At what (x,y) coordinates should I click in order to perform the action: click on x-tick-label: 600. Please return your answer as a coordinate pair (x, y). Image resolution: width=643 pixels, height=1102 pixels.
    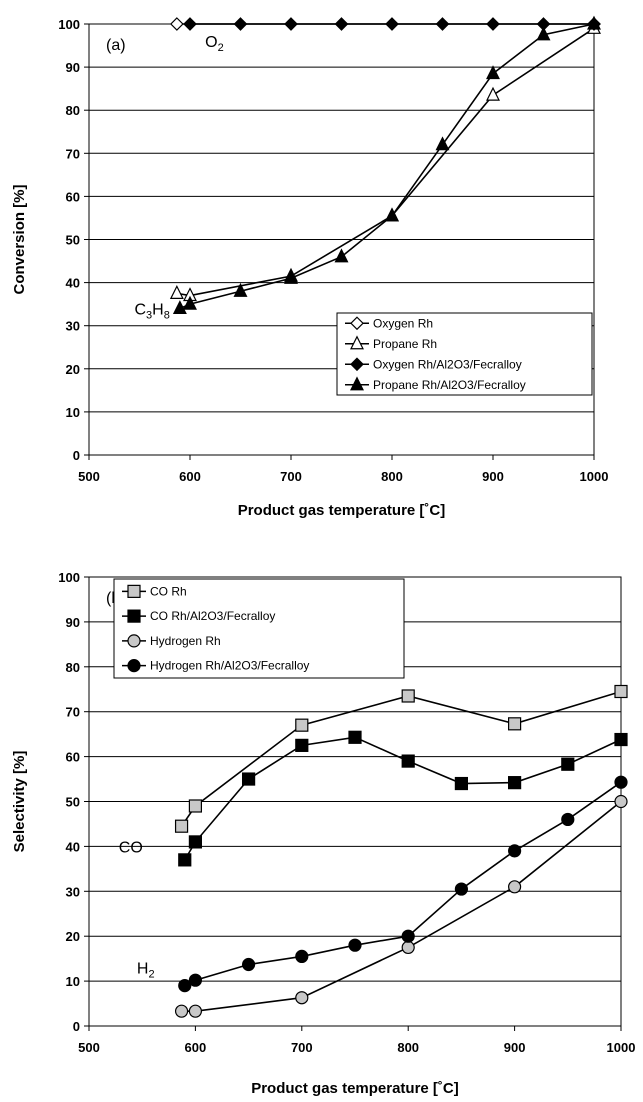
    Looking at the image, I should click on (190, 476).